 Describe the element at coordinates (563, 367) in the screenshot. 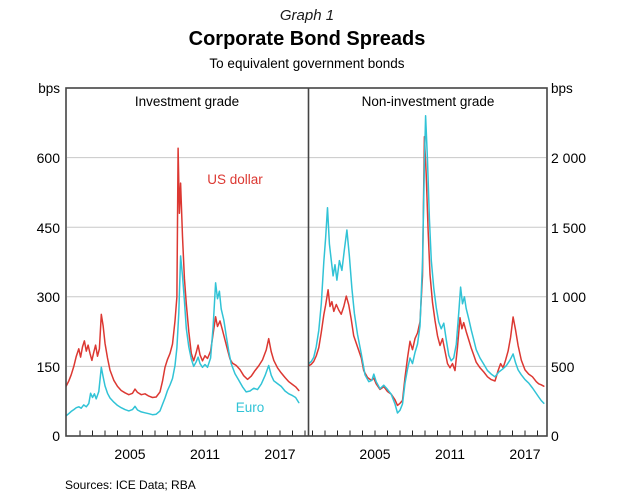

I see `right-ytick-500: 500` at that location.